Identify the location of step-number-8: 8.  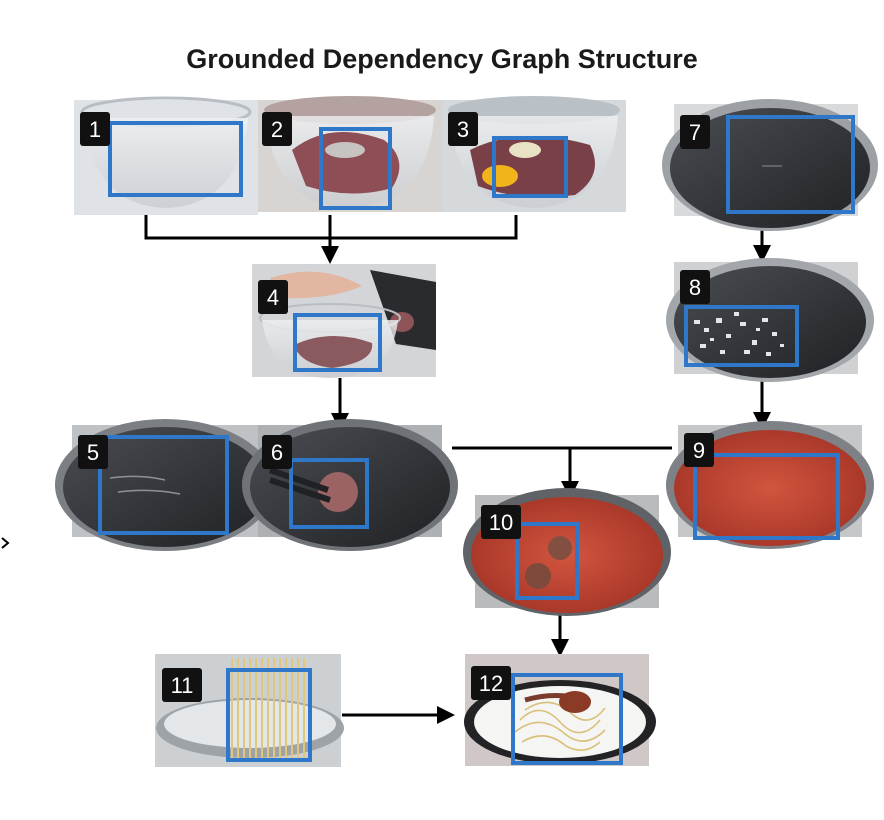
(695, 287).